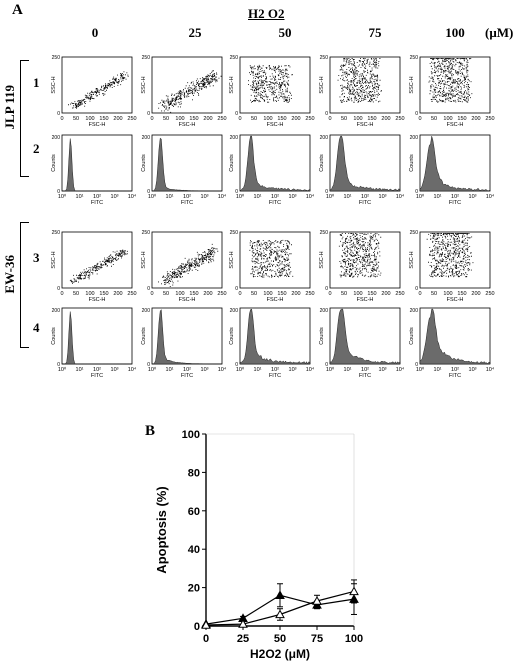 This screenshot has width=520, height=666. What do you see at coordinates (266, 13) in the screenshot?
I see `treatment-label: H2 O2` at bounding box center [266, 13].